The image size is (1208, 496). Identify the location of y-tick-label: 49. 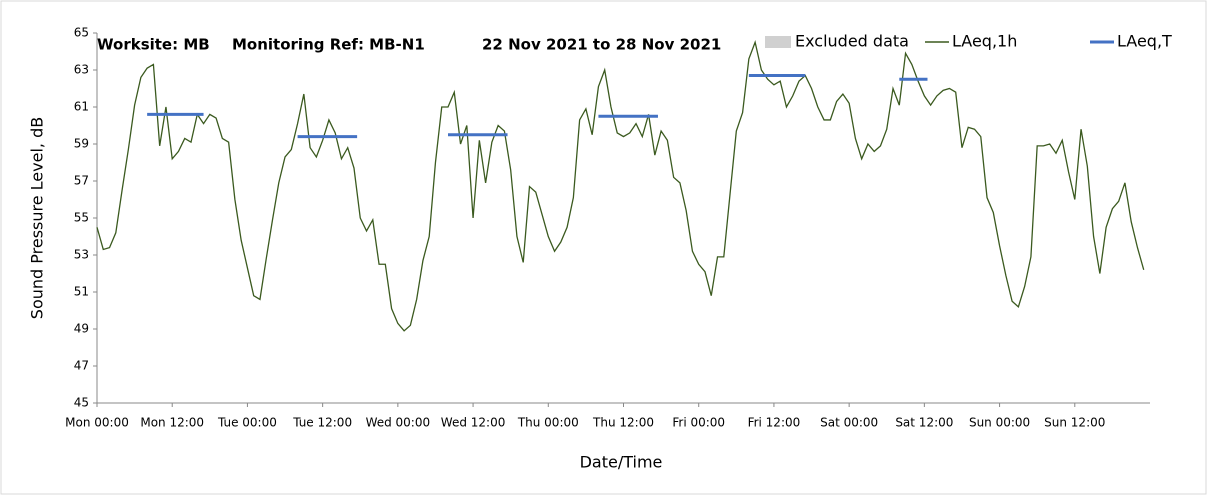
(81, 329).